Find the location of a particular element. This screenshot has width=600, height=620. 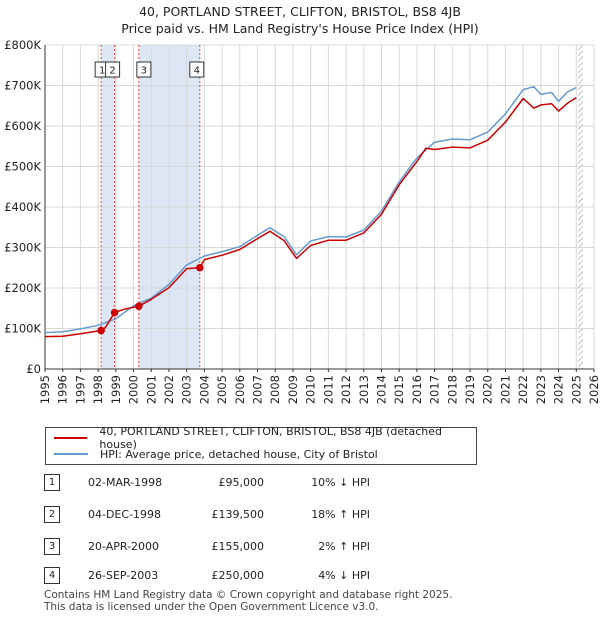

transaction-number: 1 is located at coordinates (52, 482).